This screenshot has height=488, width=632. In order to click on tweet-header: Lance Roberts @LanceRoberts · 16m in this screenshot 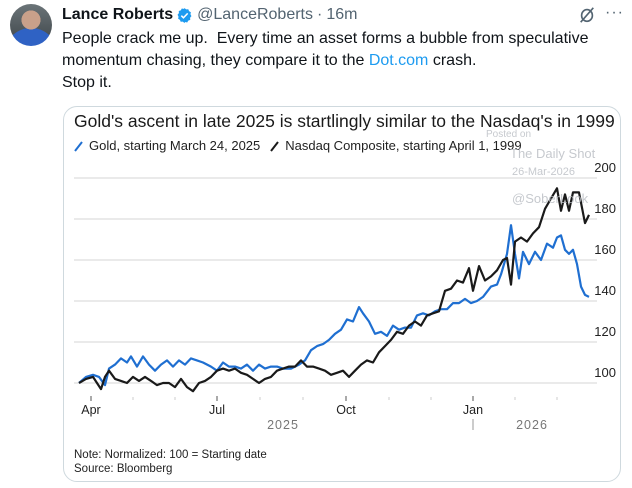, I will do `click(342, 15)`.